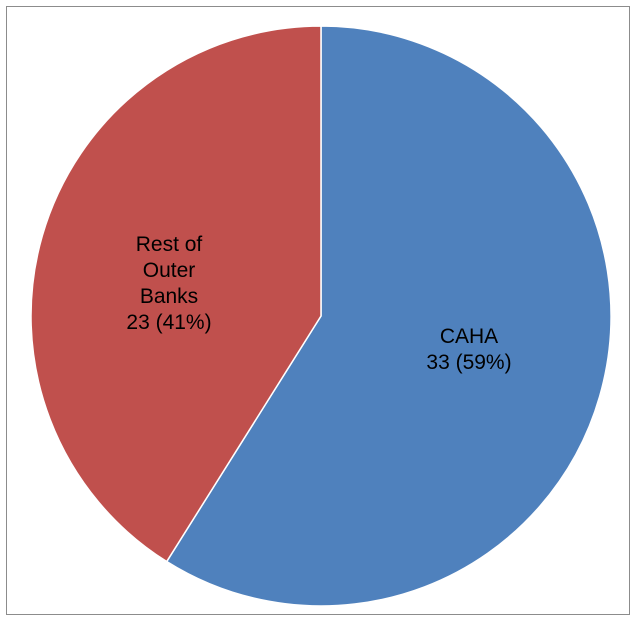  Describe the element at coordinates (168, 283) in the screenshot. I see `slice-label-rest-of-outer-banks: Rest of Outer Banks 23 (41%)` at that location.